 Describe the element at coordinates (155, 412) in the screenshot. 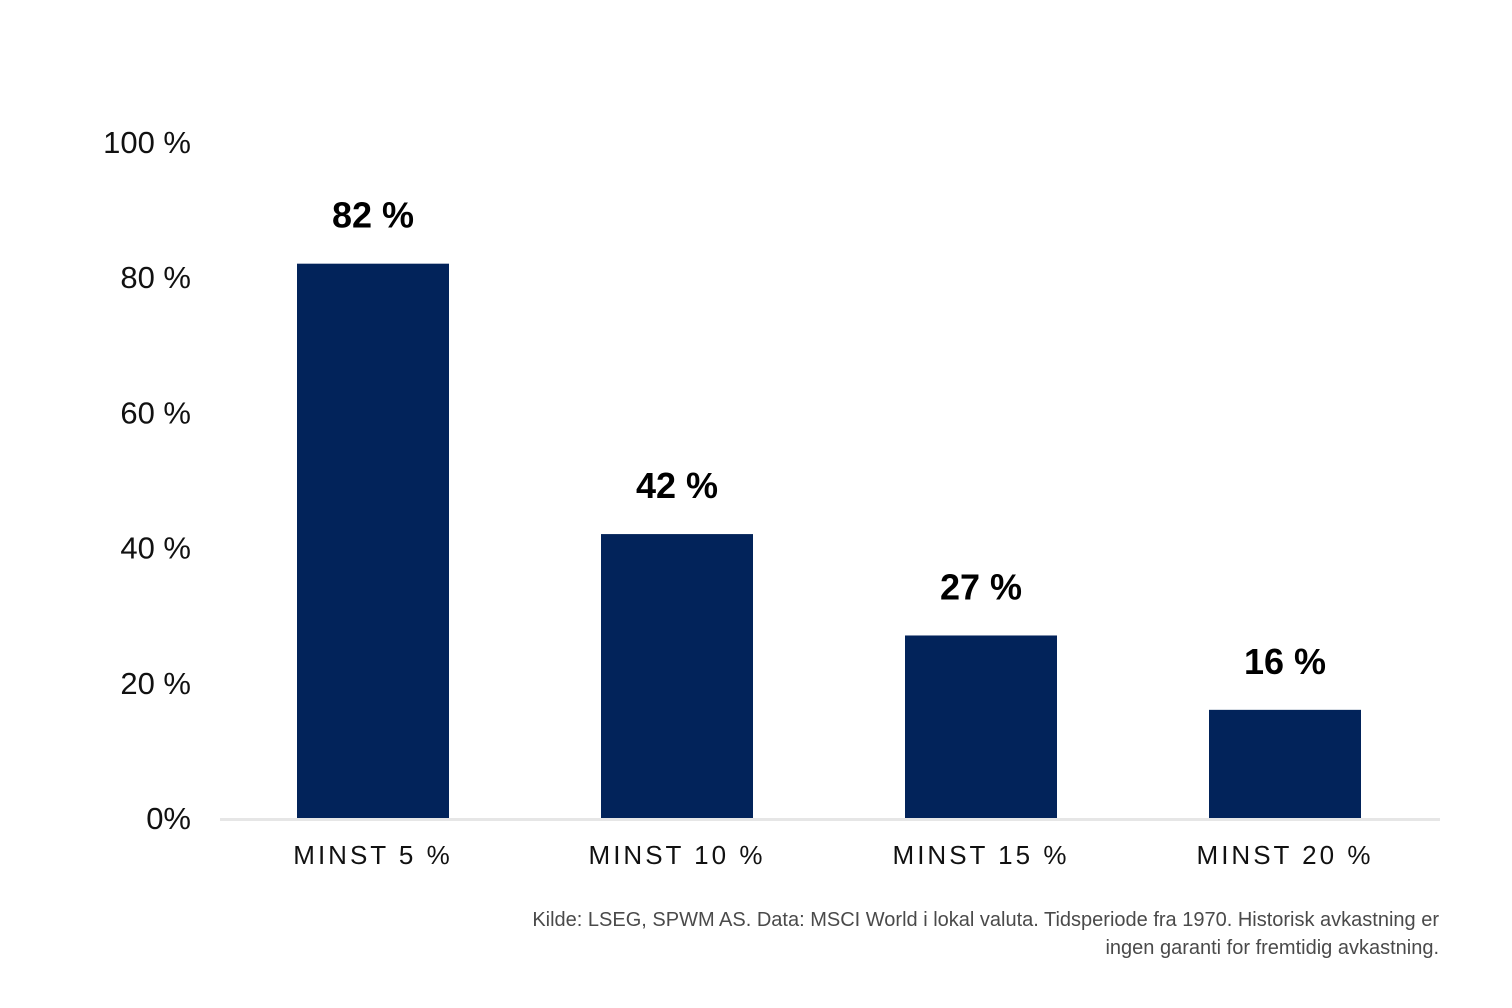

I see `y-tick-label: 60 %` at that location.